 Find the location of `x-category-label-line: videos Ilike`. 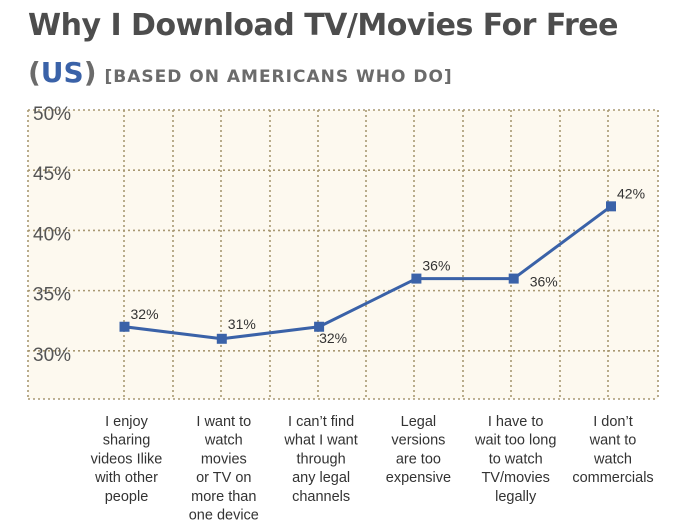

x-category-label-line: videos Ilike is located at coordinates (127, 459).